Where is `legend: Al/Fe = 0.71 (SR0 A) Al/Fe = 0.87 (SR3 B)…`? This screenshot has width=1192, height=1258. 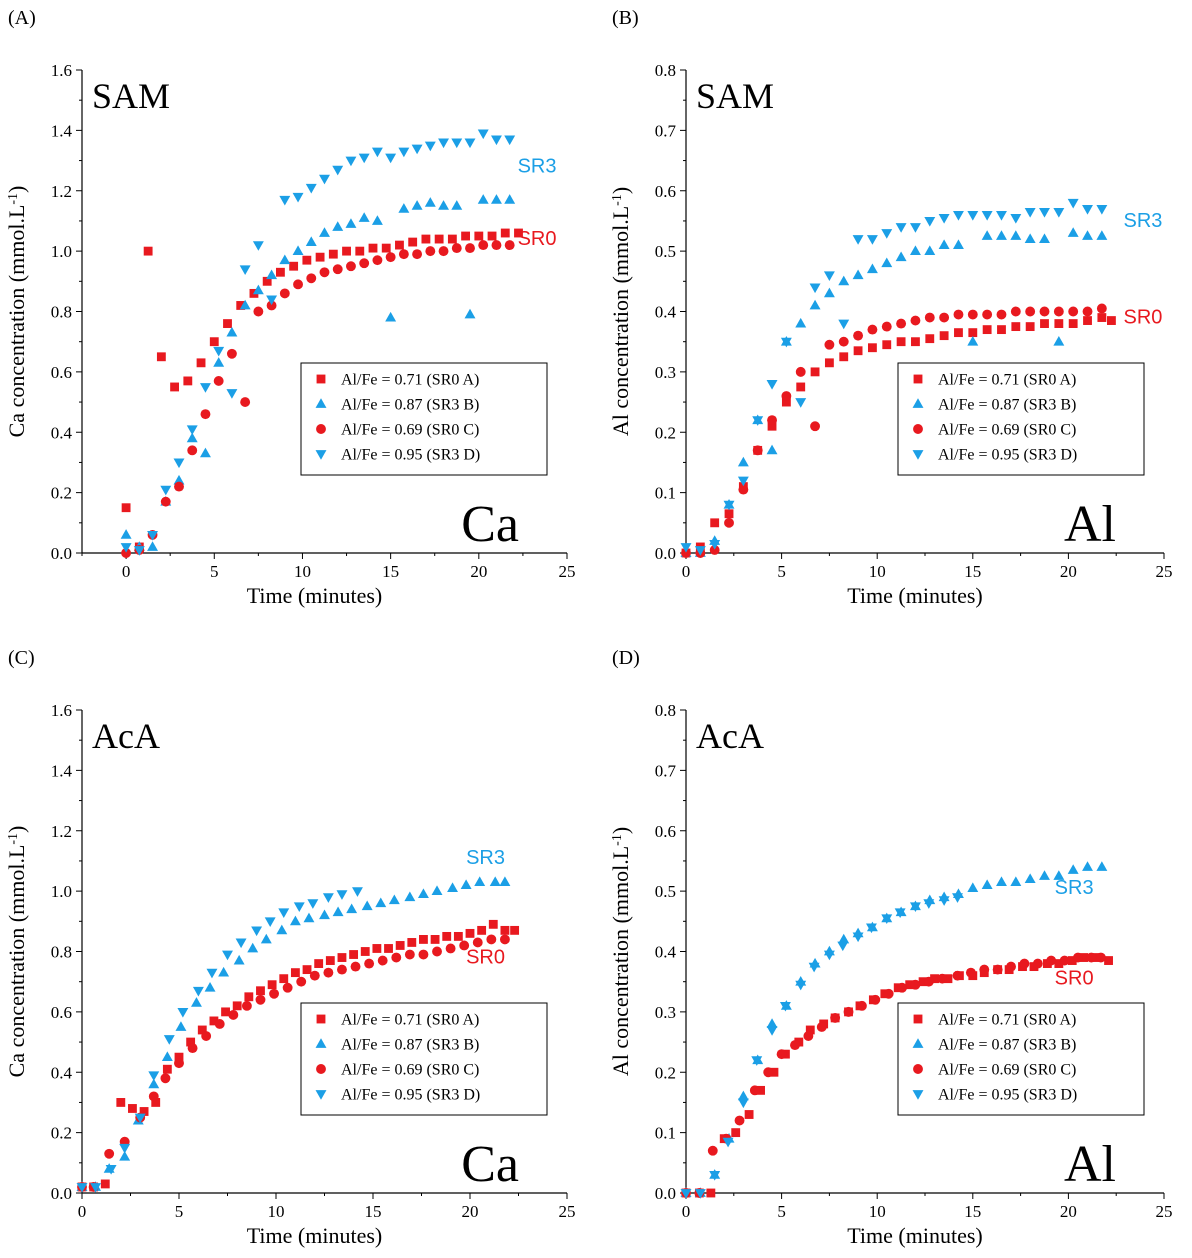
legend: Al/Fe = 0.71 (SR0 A) Al/Fe = 0.87 (SR3 B)… is located at coordinates (1021, 1059).